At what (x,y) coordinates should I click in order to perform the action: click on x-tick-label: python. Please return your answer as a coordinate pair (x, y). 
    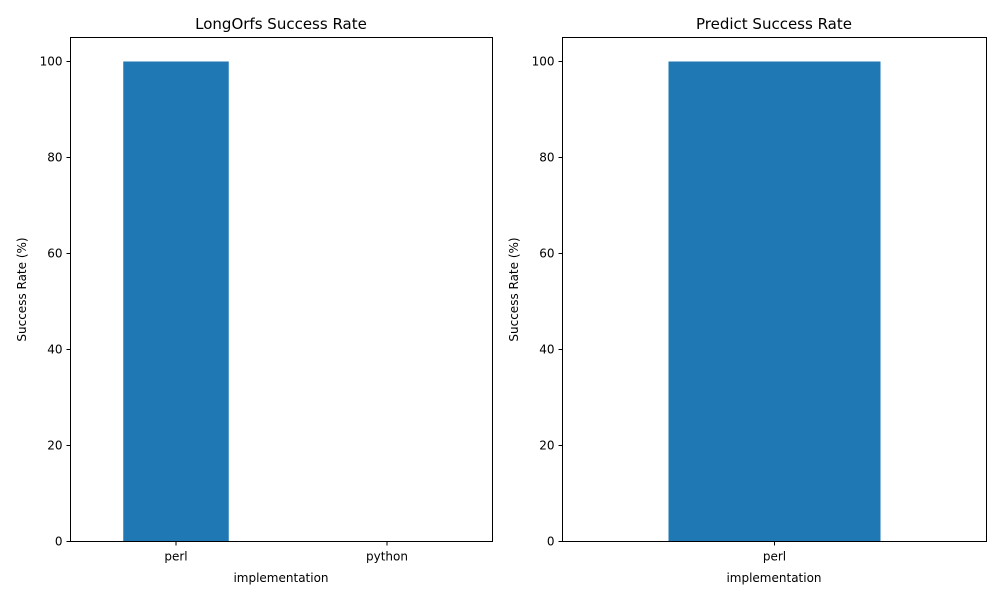
    Looking at the image, I should click on (387, 557).